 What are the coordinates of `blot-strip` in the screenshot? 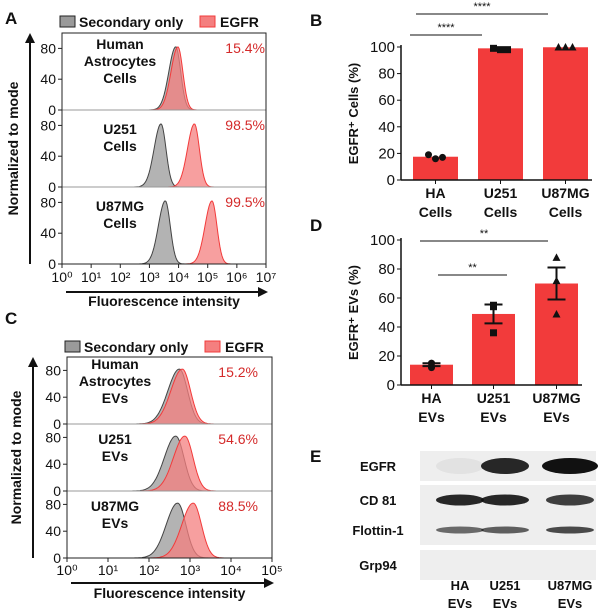 It's located at (508, 565).